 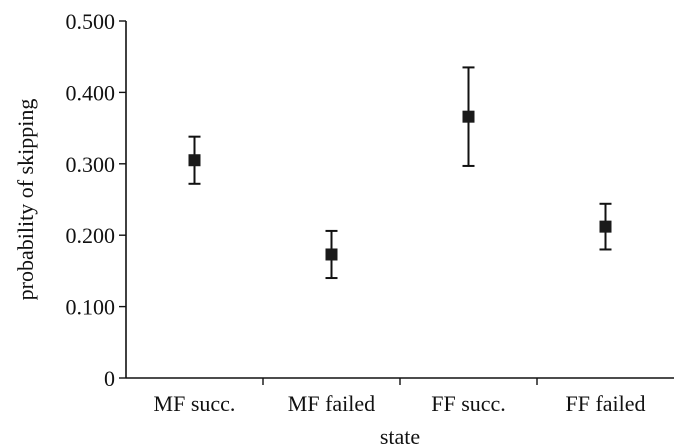 I want to click on x-ticks: MF succ. MF failed FF succ. FF failed, so click(x=400, y=397).